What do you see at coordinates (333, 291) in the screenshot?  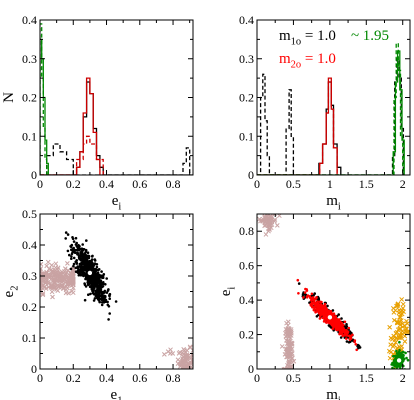 I see `plot-area` at bounding box center [333, 291].